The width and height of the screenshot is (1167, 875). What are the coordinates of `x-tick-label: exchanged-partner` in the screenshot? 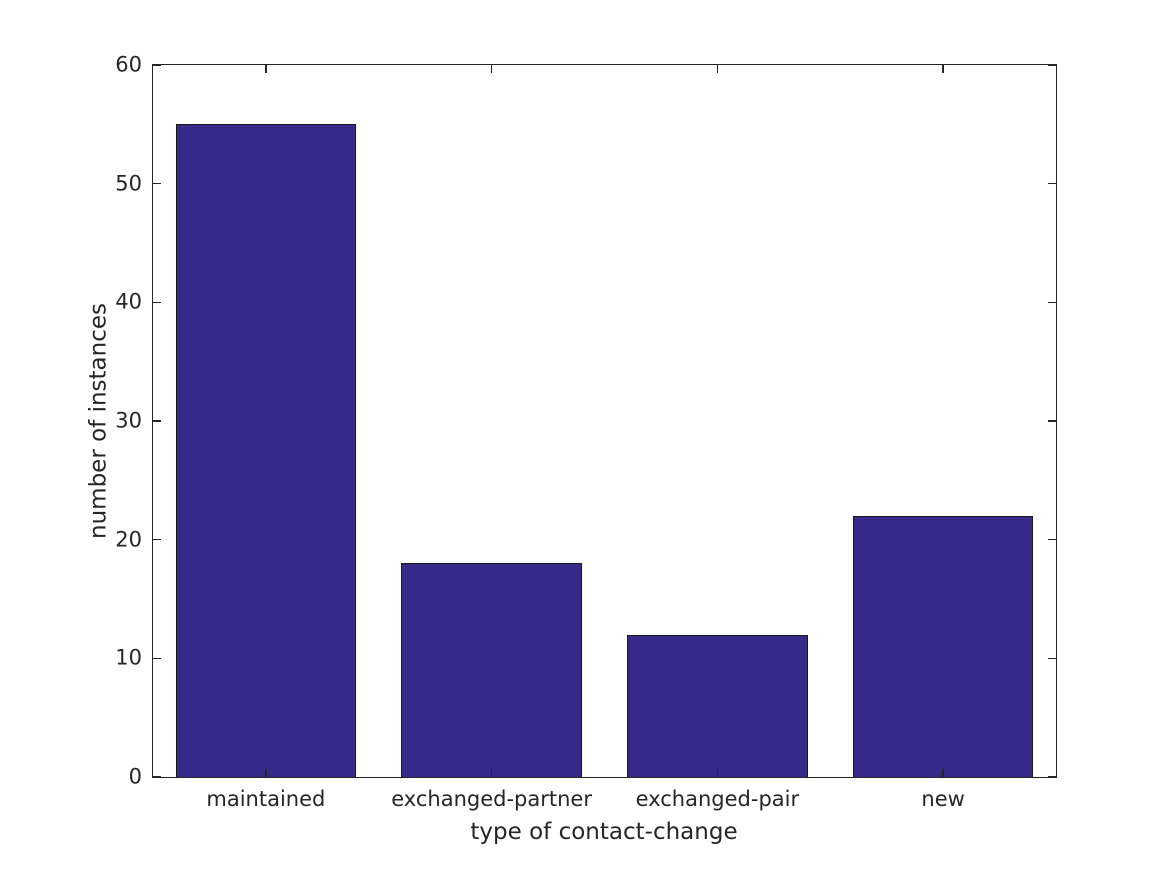 It's located at (491, 799).